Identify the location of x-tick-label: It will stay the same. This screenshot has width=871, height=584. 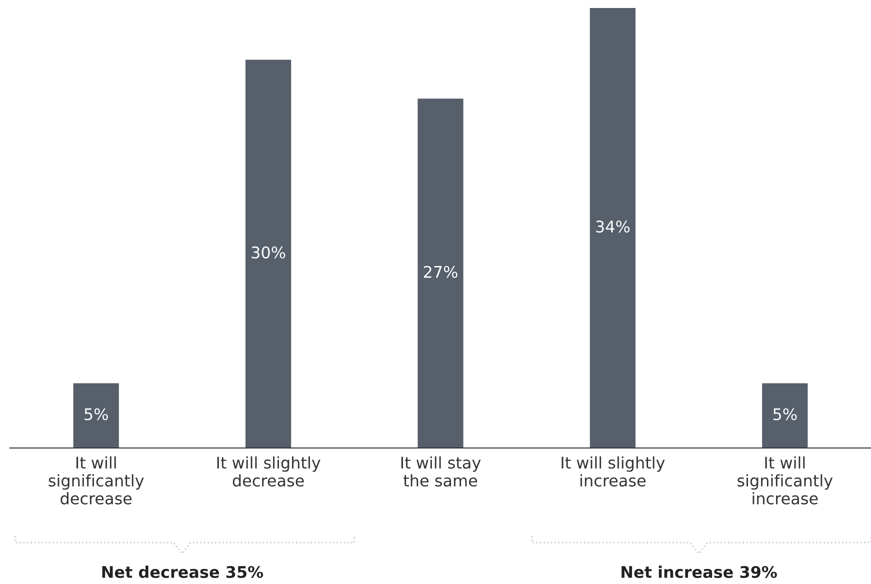
(441, 471).